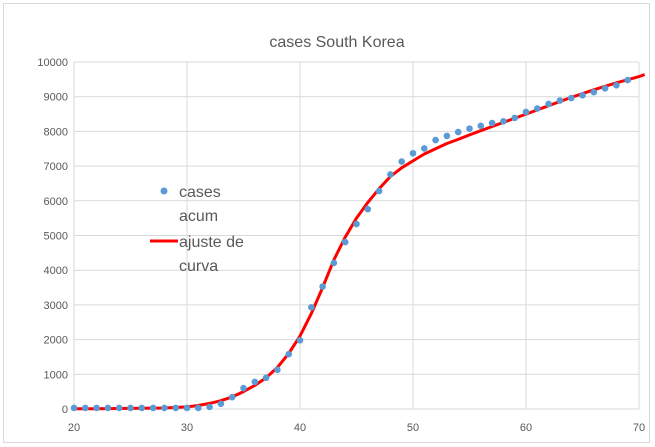 This screenshot has width=655, height=447. Describe the element at coordinates (413, 428) in the screenshot. I see `x-tick-label: 50` at that location.